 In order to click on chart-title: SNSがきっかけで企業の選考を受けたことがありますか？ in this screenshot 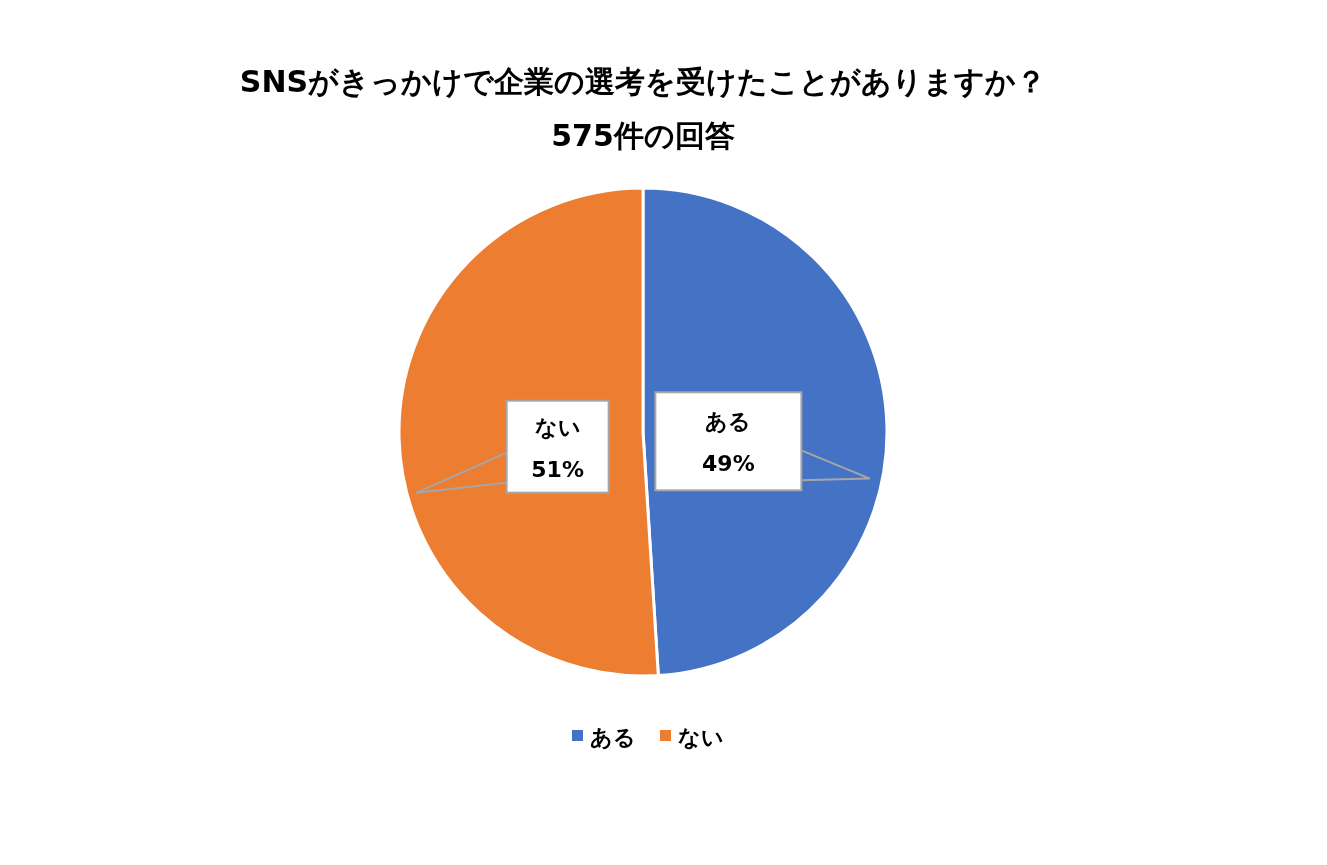, I will do `click(643, 81)`.